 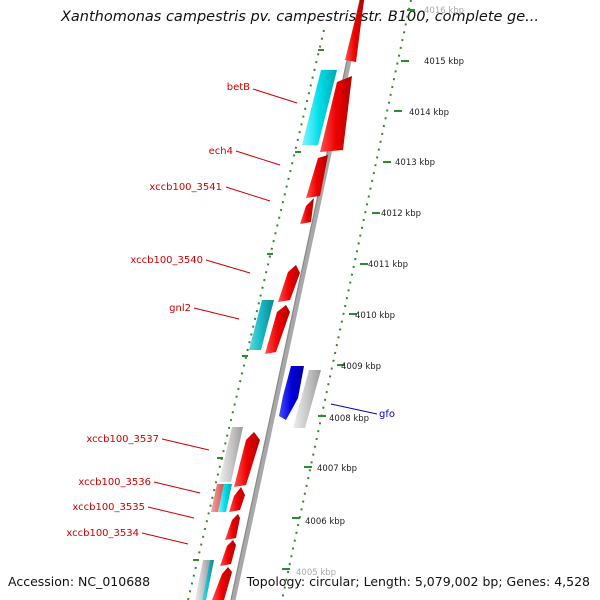 What do you see at coordinates (102, 533) in the screenshot?
I see `gene-label-xccb100-3534: xccb100_3534` at bounding box center [102, 533].